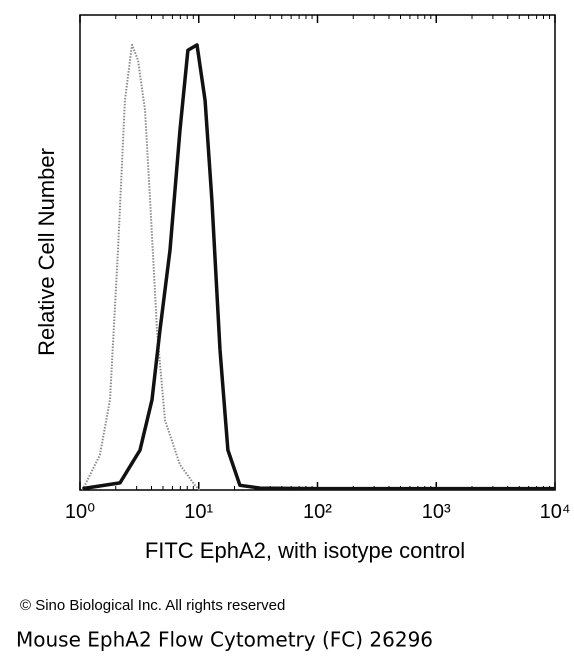  I want to click on x-tick-label: 10², so click(317, 512).